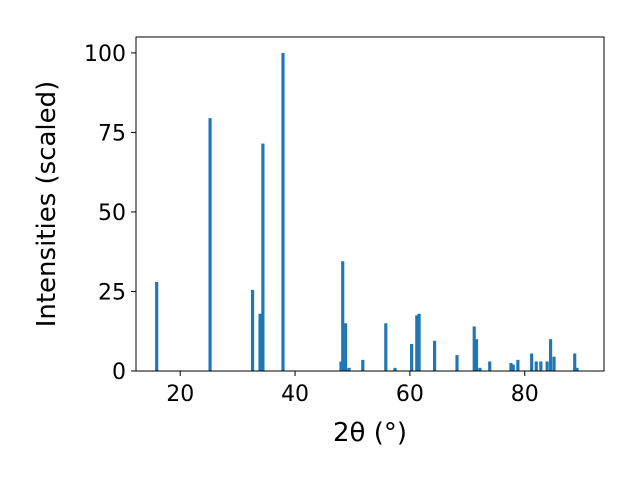 The image size is (640, 480). Describe the element at coordinates (105, 54) in the screenshot. I see `y-tick-label: 100` at that location.